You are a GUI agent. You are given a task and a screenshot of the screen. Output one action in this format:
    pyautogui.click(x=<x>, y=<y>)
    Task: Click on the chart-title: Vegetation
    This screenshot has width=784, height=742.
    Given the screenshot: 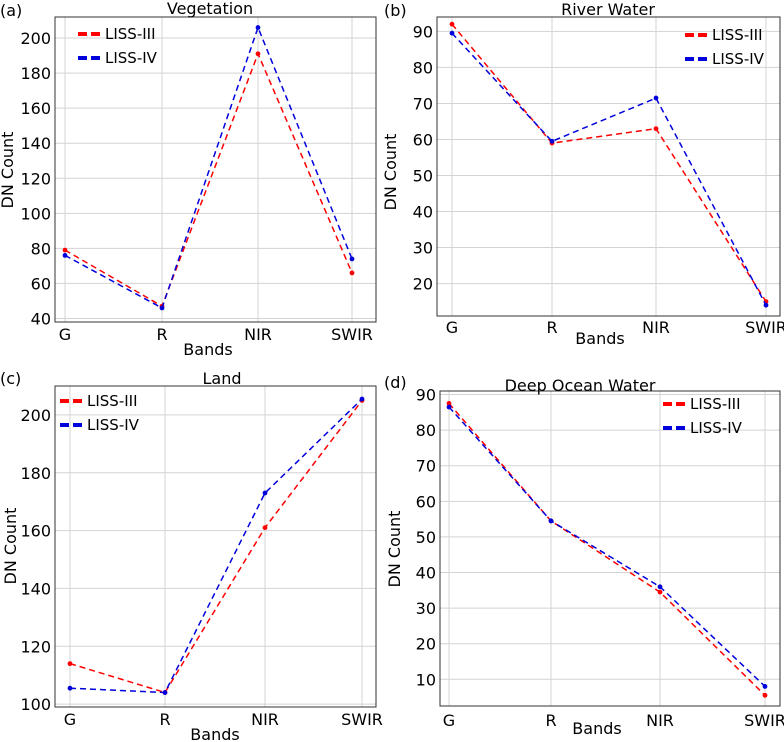 What is the action you would take?
    pyautogui.click(x=210, y=9)
    